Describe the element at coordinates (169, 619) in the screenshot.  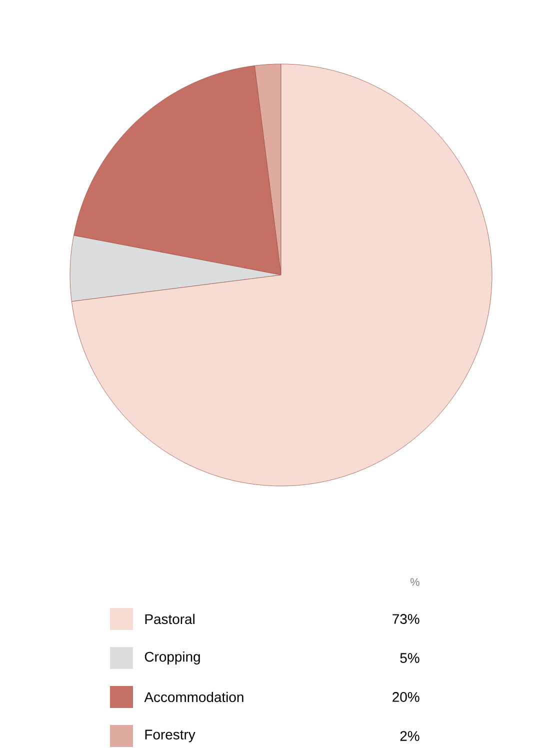
I see `legend-label: Pastoral` at that location.